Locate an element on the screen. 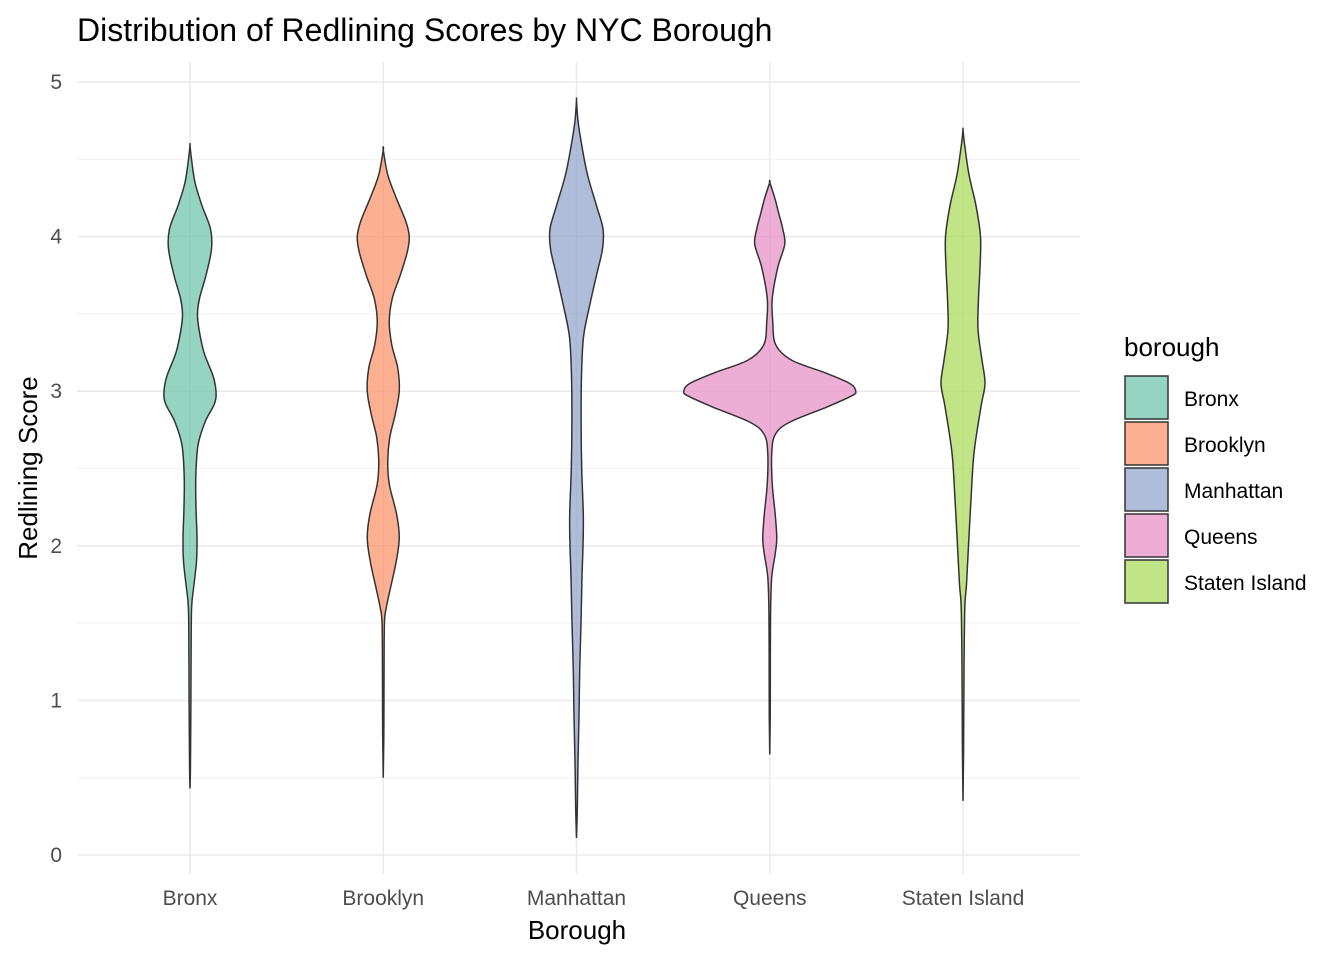  violin-queens is located at coordinates (769, 467).